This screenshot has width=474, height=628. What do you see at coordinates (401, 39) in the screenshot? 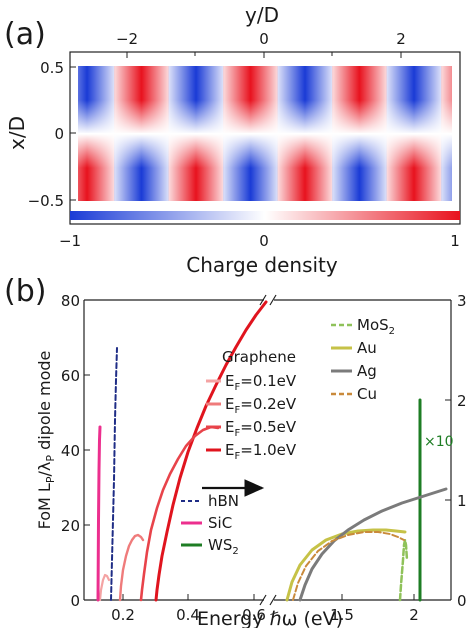
I see `panel-a-top-tick-2: 2` at bounding box center [401, 39].